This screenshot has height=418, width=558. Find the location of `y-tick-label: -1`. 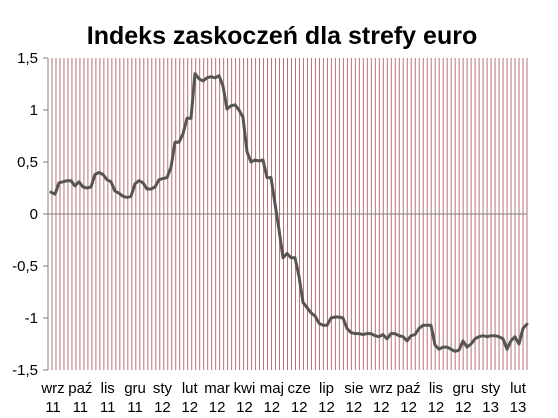

y-tick-label: -1 is located at coordinates (31, 318).